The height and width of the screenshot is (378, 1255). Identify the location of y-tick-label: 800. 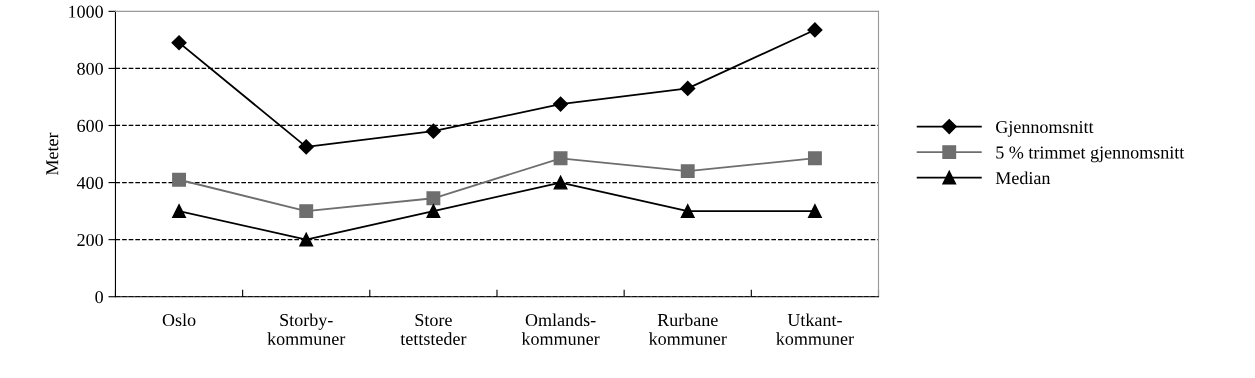
(90, 68).